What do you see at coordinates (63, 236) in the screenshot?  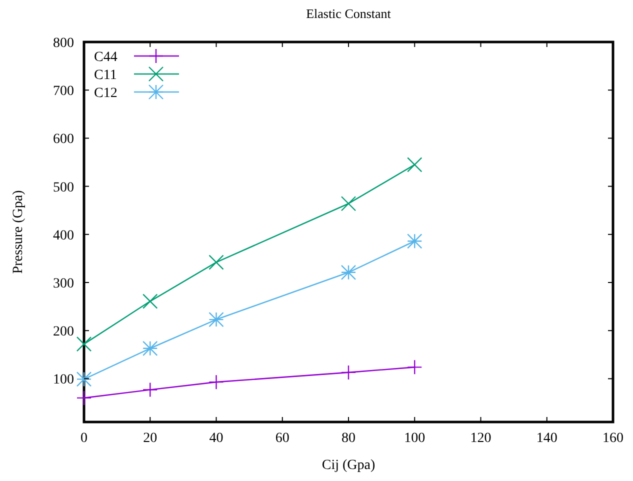 I see `y-tick-label: 400` at bounding box center [63, 236].